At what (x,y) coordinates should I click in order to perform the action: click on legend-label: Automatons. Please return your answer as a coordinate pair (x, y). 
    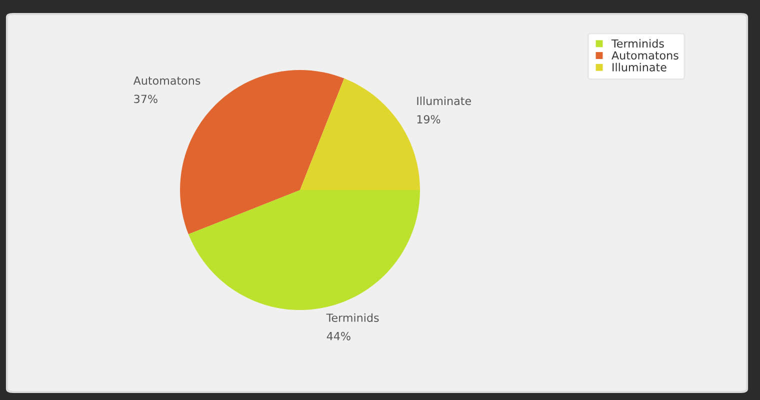
    Looking at the image, I should click on (645, 55).